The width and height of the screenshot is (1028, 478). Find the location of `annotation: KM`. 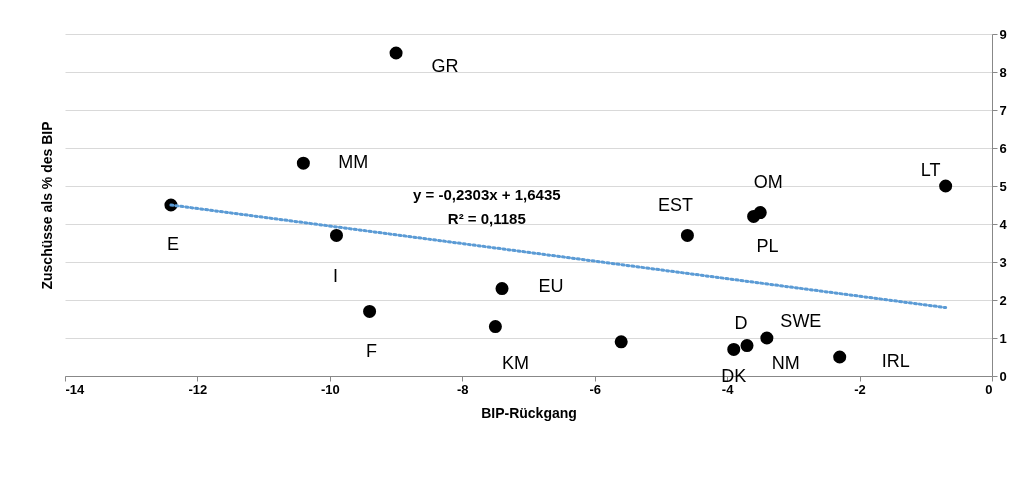

annotation: KM is located at coordinates (515, 362).